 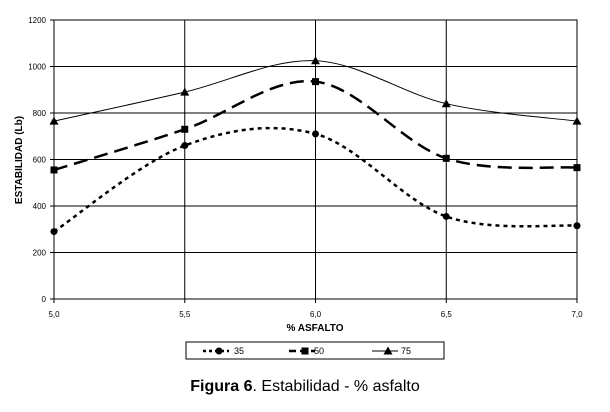 What do you see at coordinates (314, 328) in the screenshot?
I see `x-axis-label: % ASFALTO` at bounding box center [314, 328].